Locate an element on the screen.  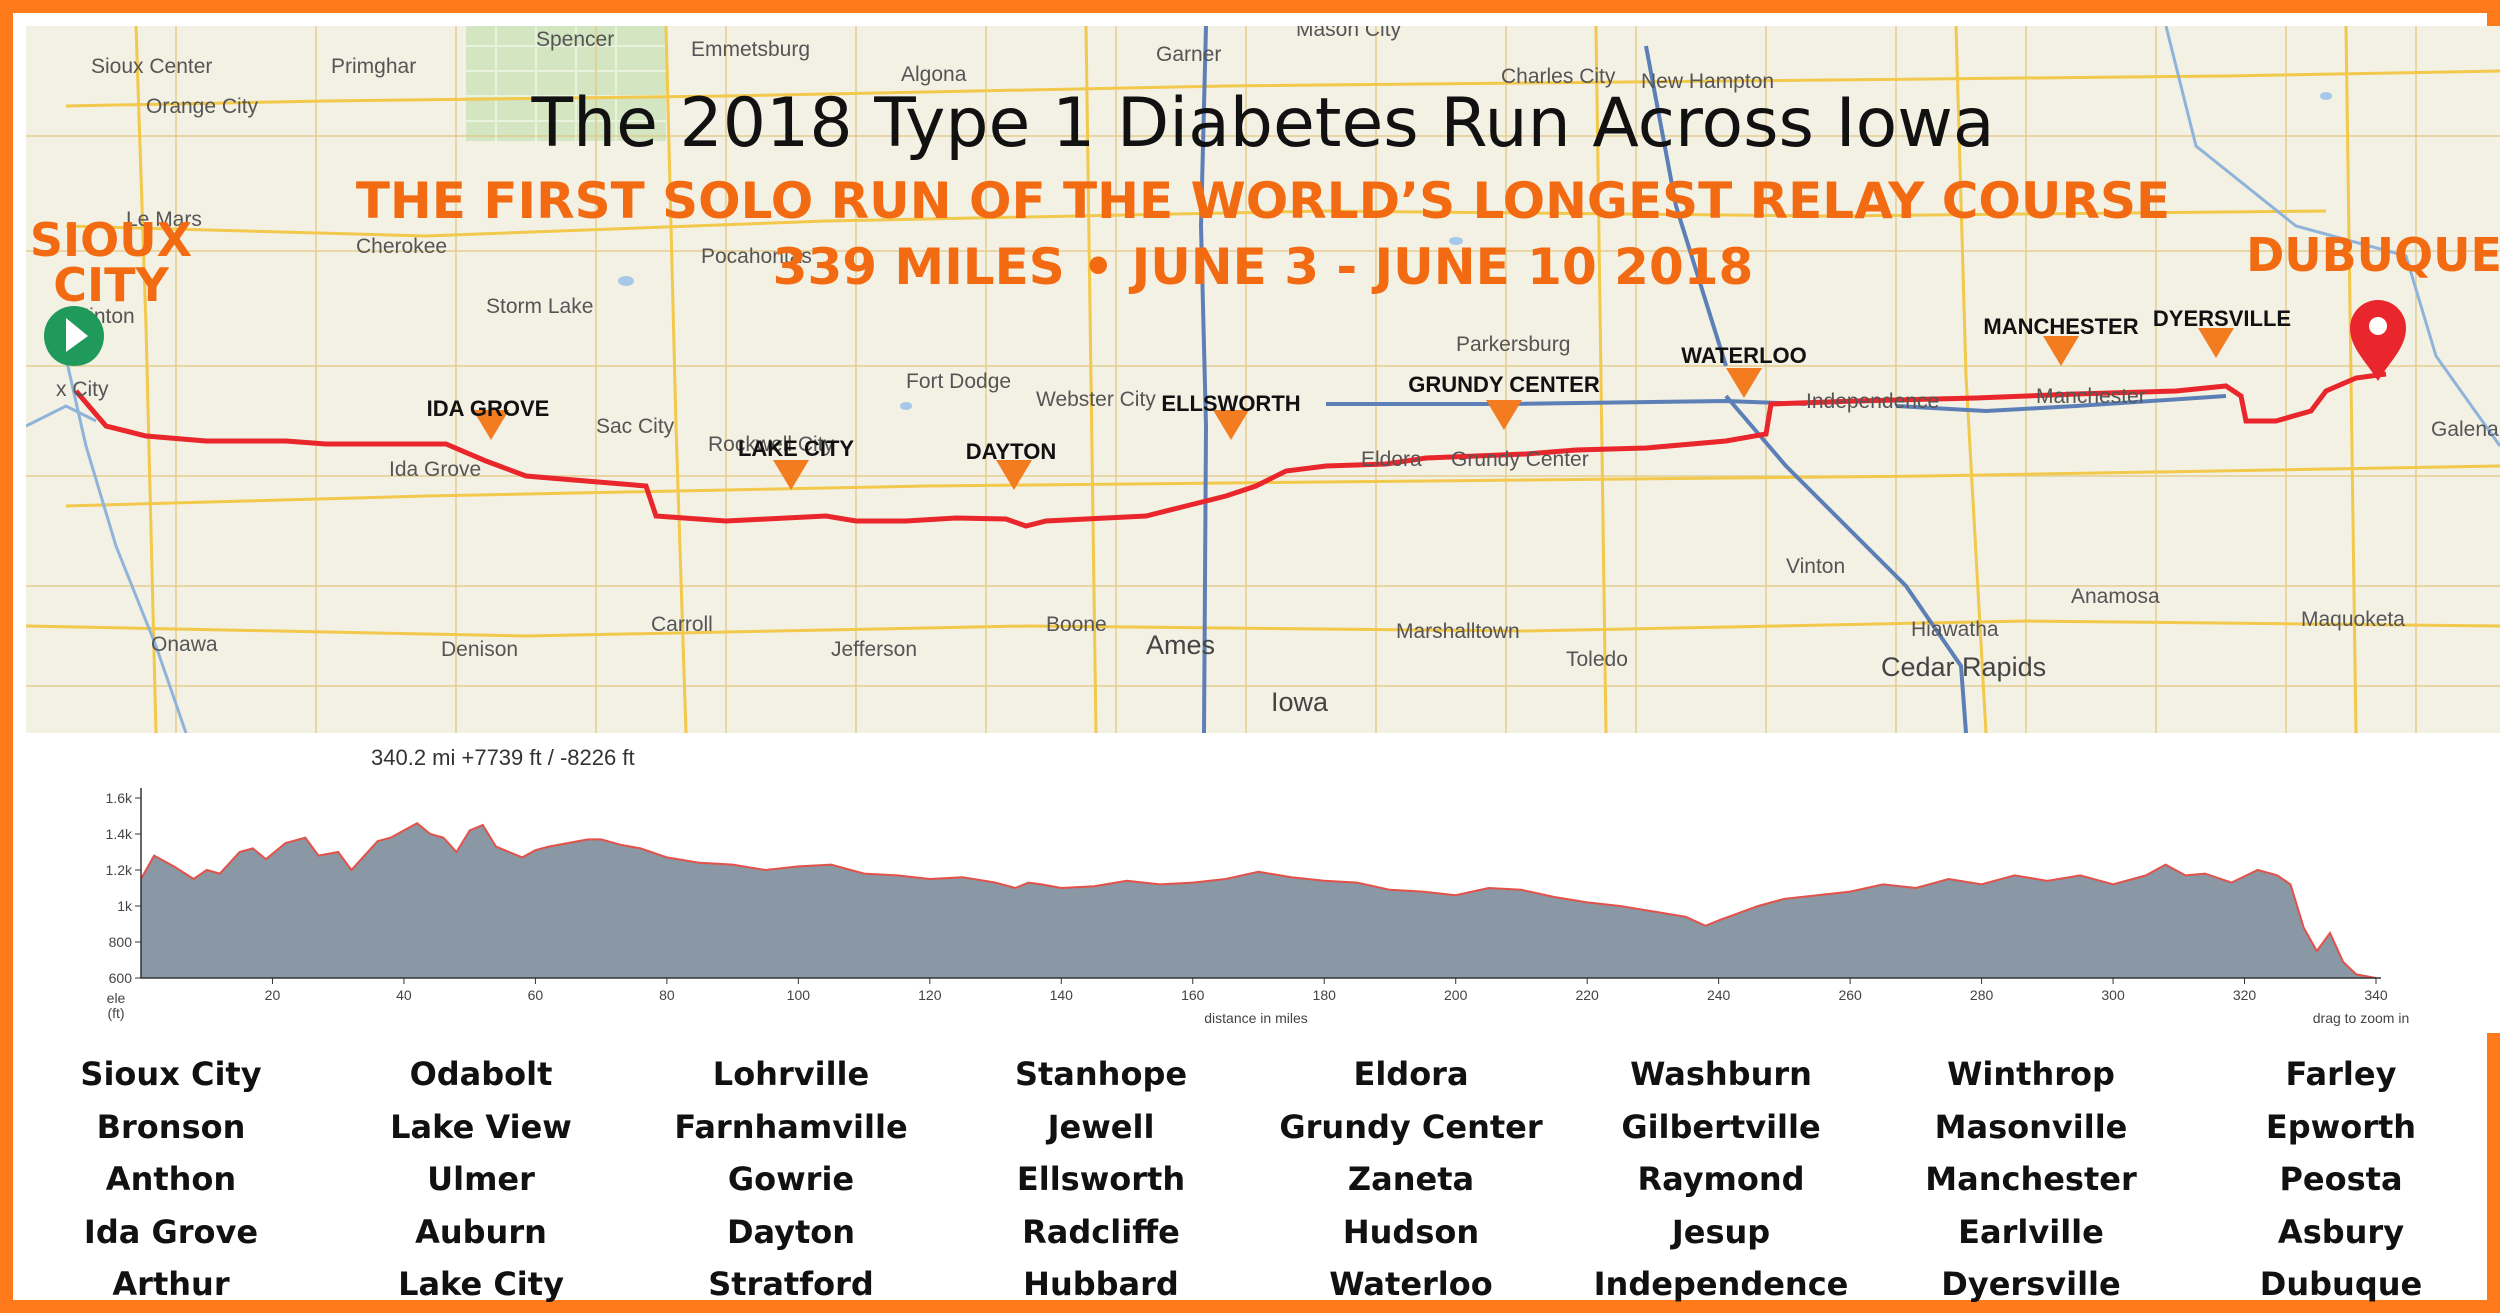
map-place: Toledo is located at coordinates (1597, 659).